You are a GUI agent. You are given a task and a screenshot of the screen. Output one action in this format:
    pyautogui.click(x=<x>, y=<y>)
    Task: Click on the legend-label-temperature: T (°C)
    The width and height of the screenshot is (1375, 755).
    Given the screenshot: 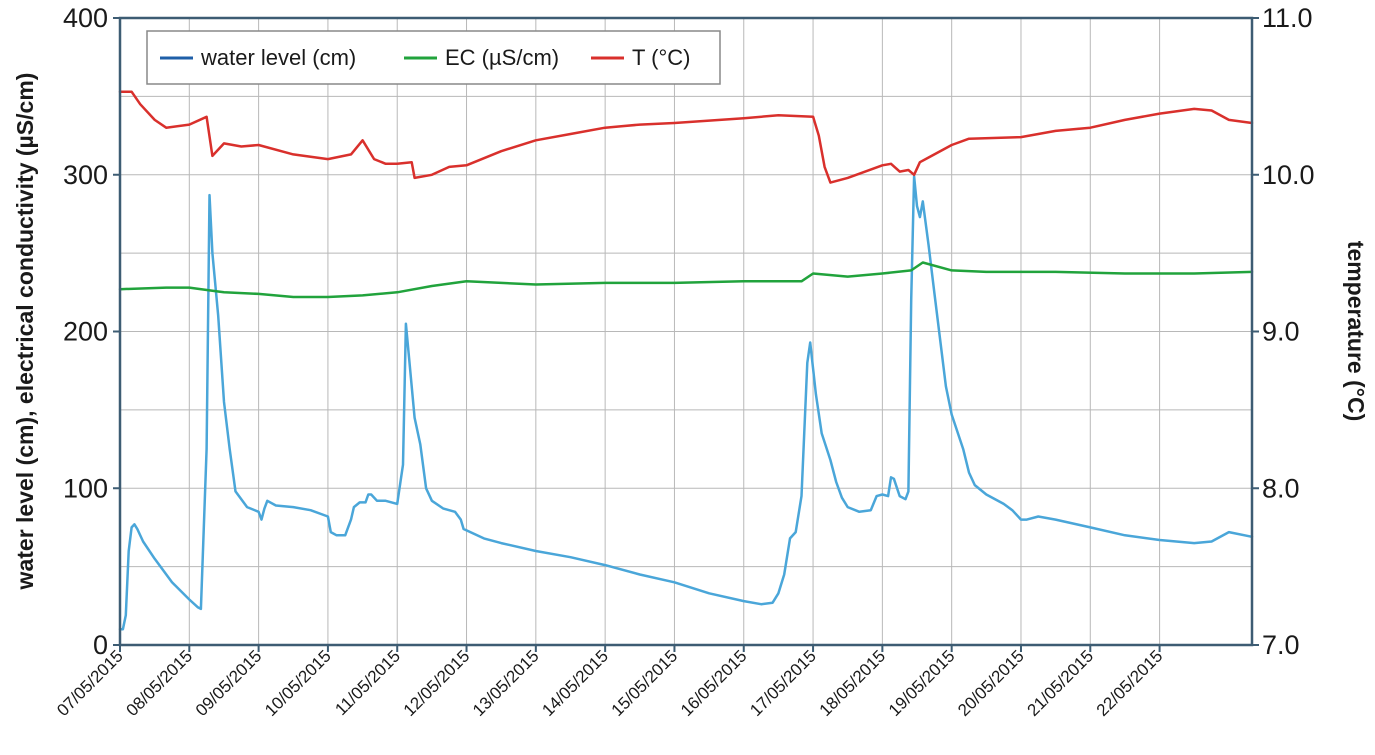 What is the action you would take?
    pyautogui.click(x=661, y=57)
    